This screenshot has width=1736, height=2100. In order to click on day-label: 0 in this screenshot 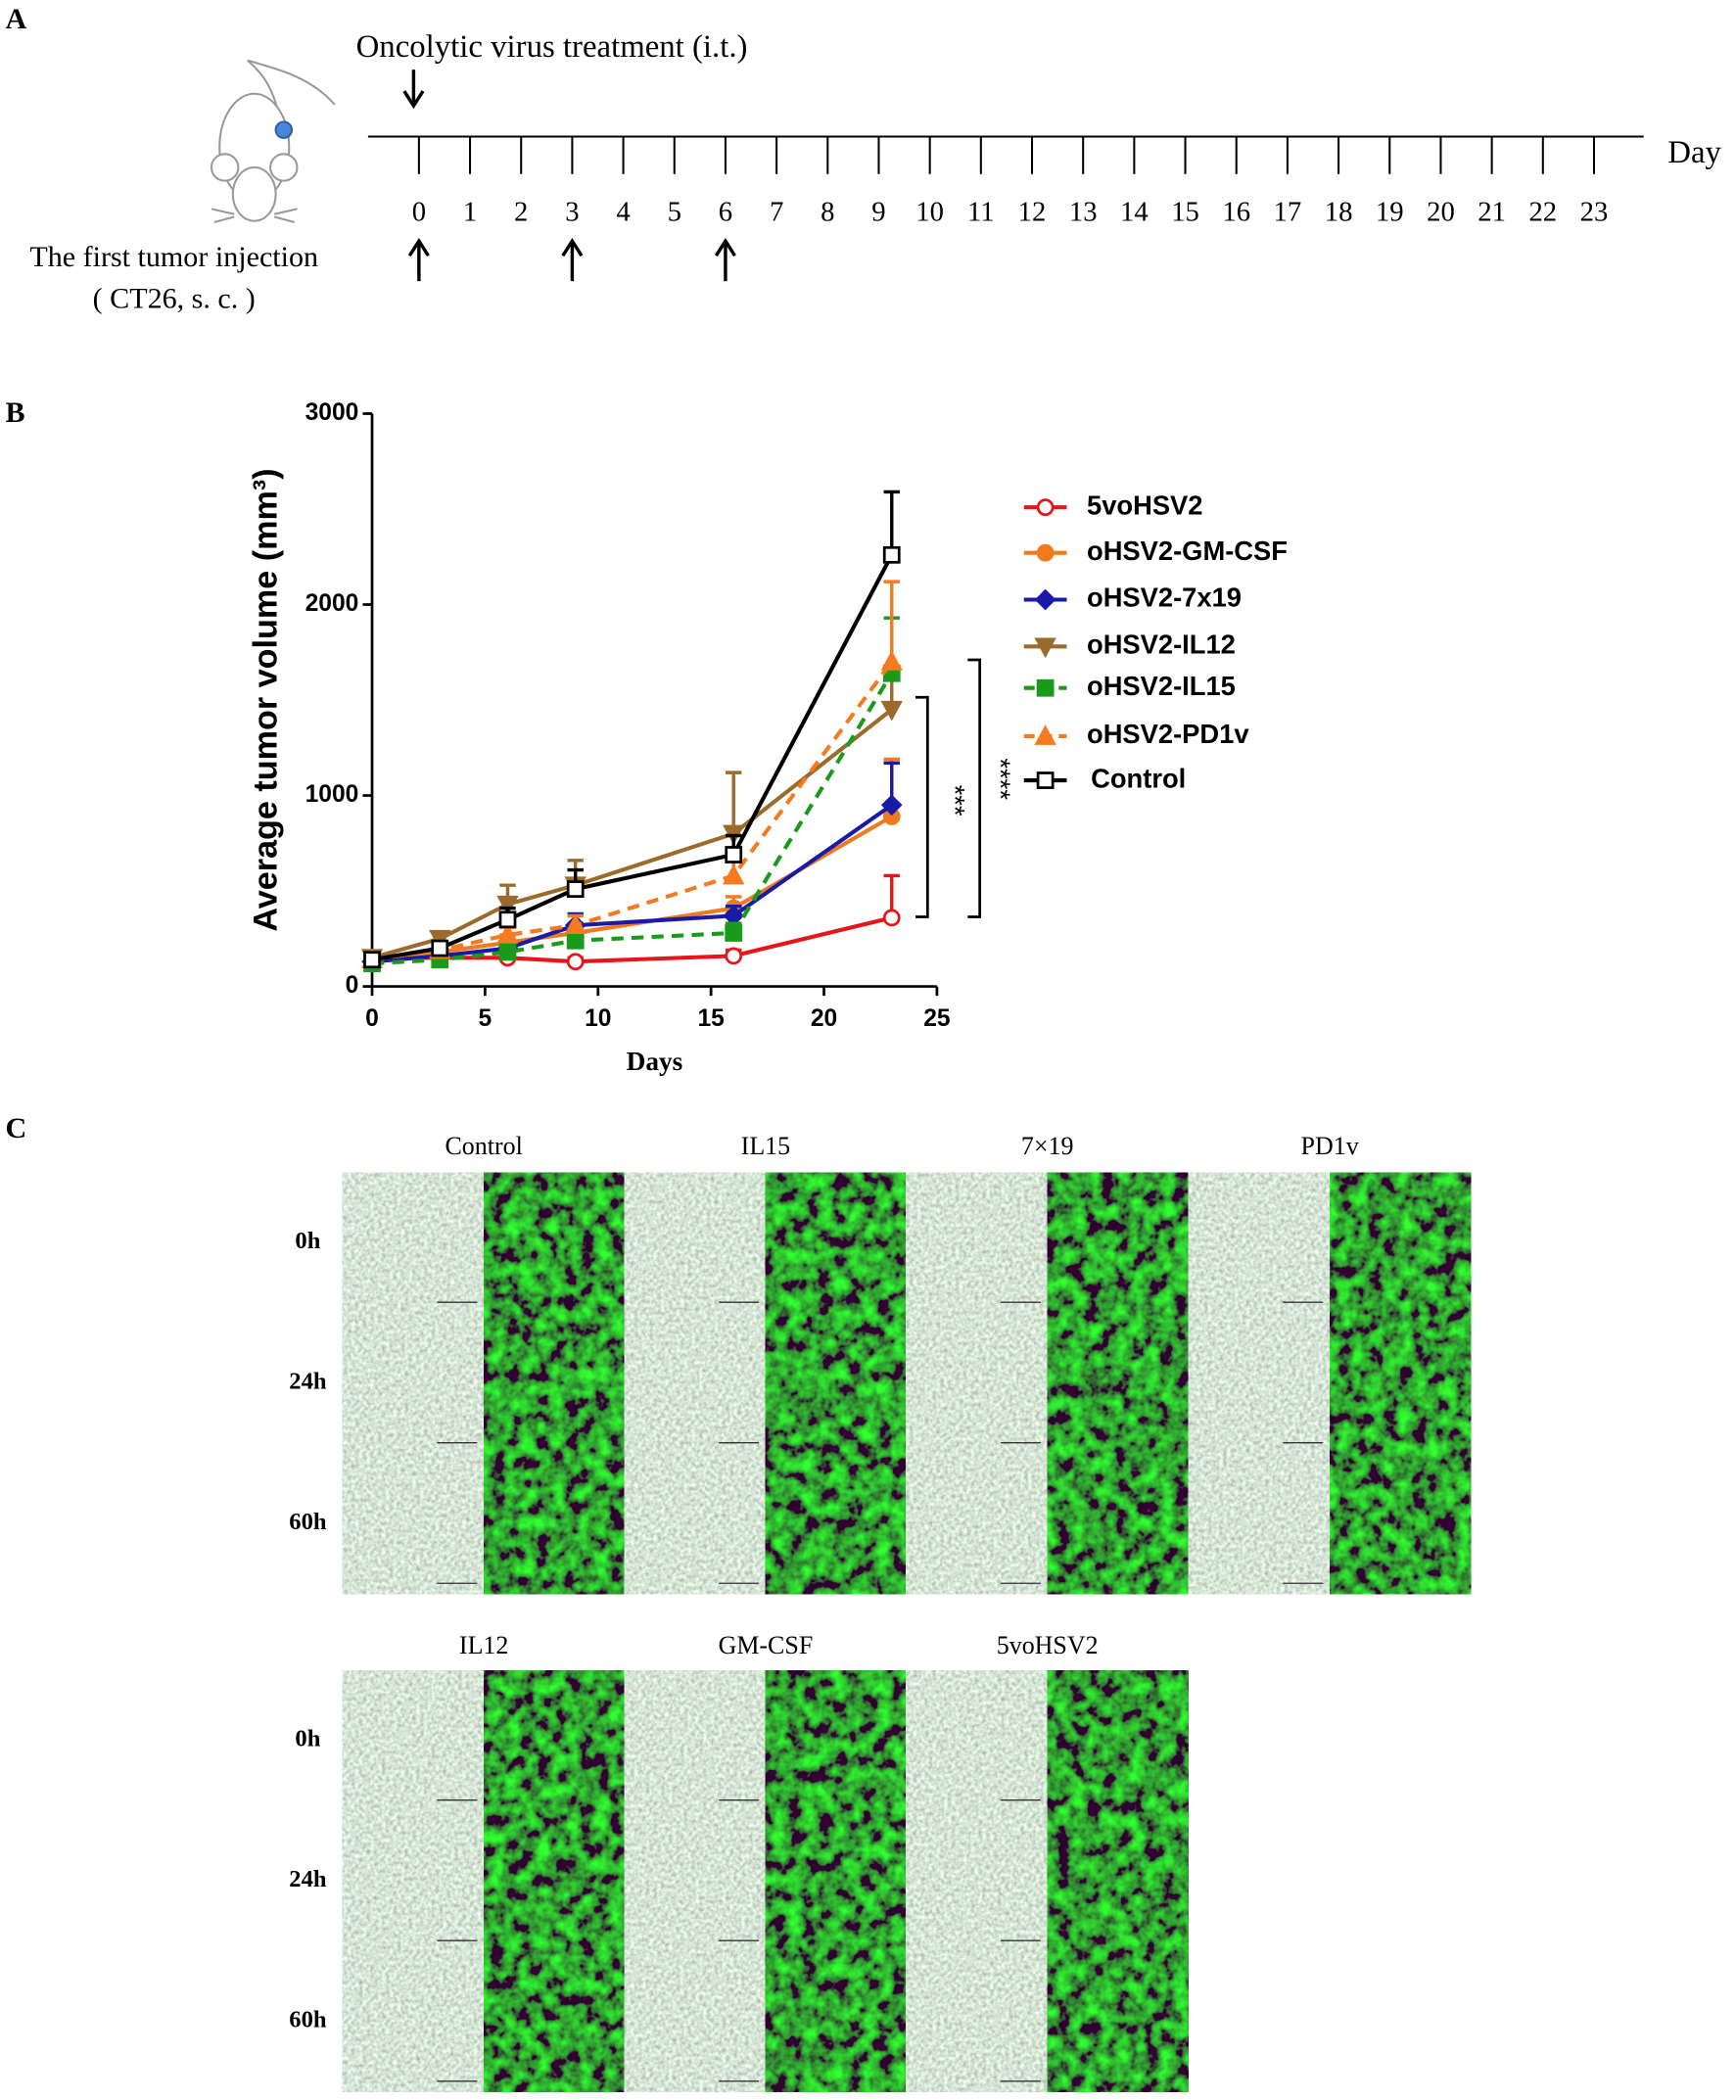, I will do `click(419, 211)`.